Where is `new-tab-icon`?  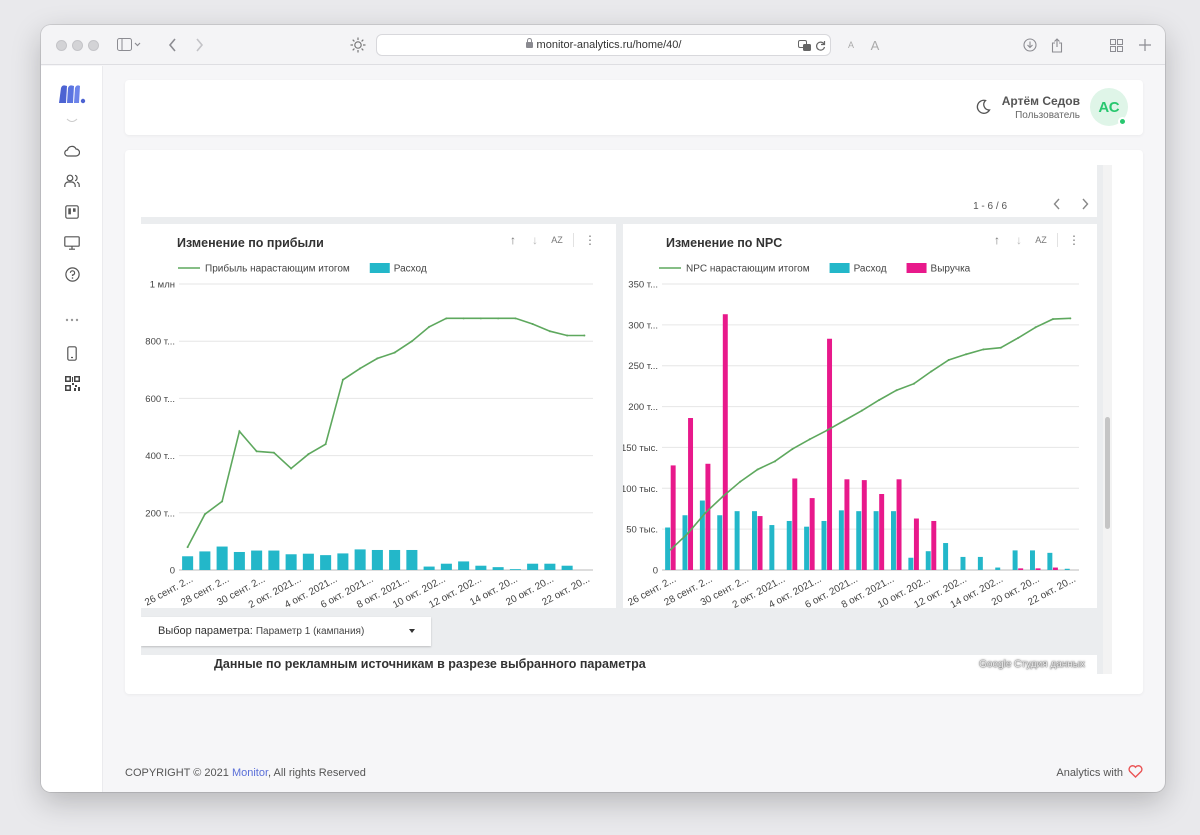 new-tab-icon is located at coordinates (1145, 45).